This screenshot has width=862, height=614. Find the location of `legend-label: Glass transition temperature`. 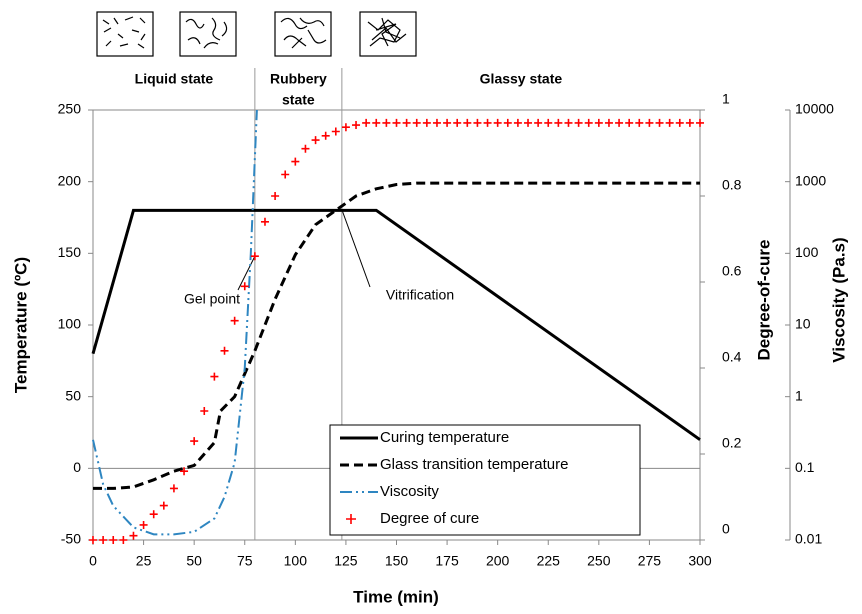

legend-label: Glass transition temperature is located at coordinates (474, 464).